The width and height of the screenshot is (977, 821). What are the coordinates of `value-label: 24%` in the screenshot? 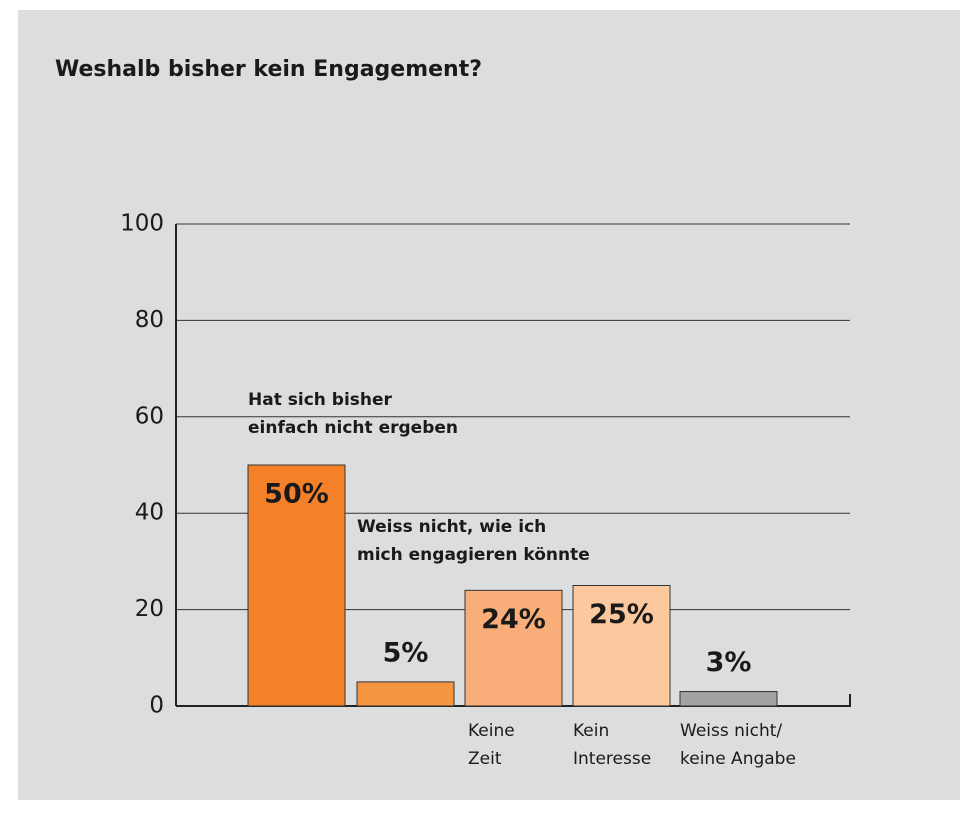 It's located at (513, 619).